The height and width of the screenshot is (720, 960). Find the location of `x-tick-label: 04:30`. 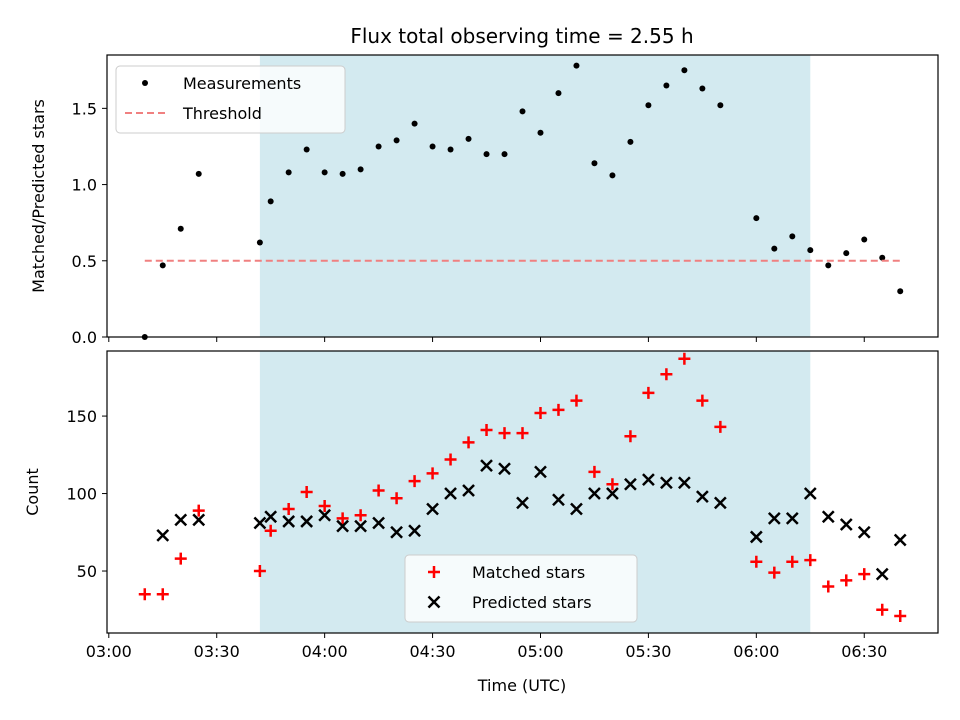

x-tick-label: 04:30 is located at coordinates (433, 651).